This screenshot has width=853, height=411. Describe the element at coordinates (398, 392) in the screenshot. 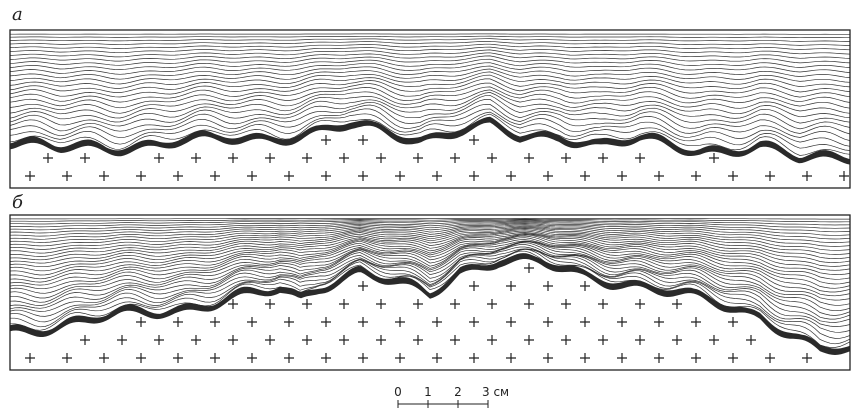

I see `scale-label: 0` at that location.